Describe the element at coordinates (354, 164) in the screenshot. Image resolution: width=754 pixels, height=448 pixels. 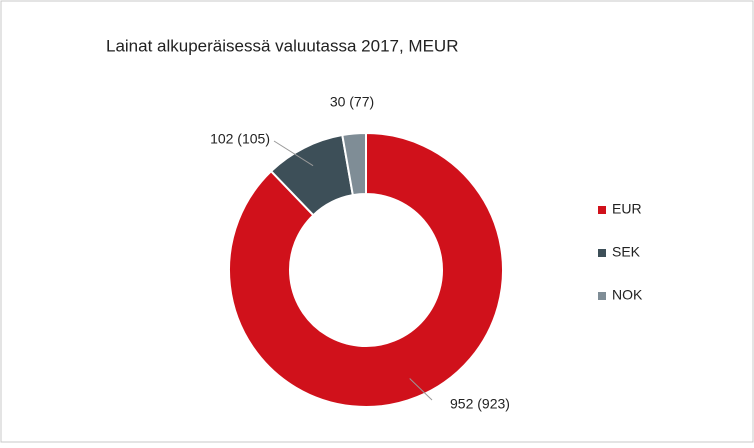
I see `donut-slice` at that location.